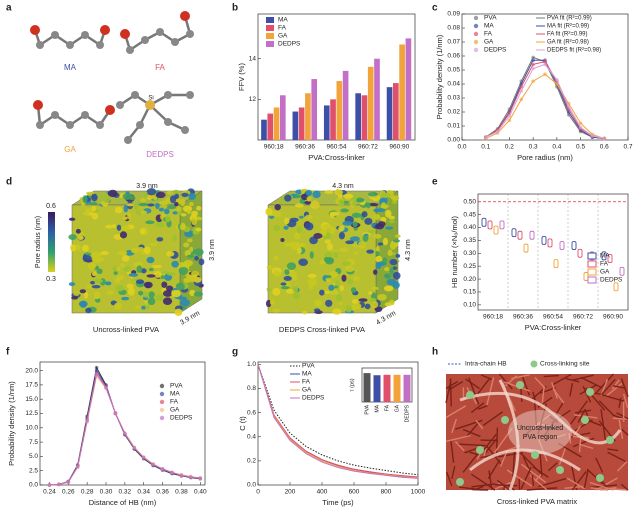  Describe the element at coordinates (553, 327) in the screenshot. I see `x-axis-label: PVA:Cross-linker` at that location.